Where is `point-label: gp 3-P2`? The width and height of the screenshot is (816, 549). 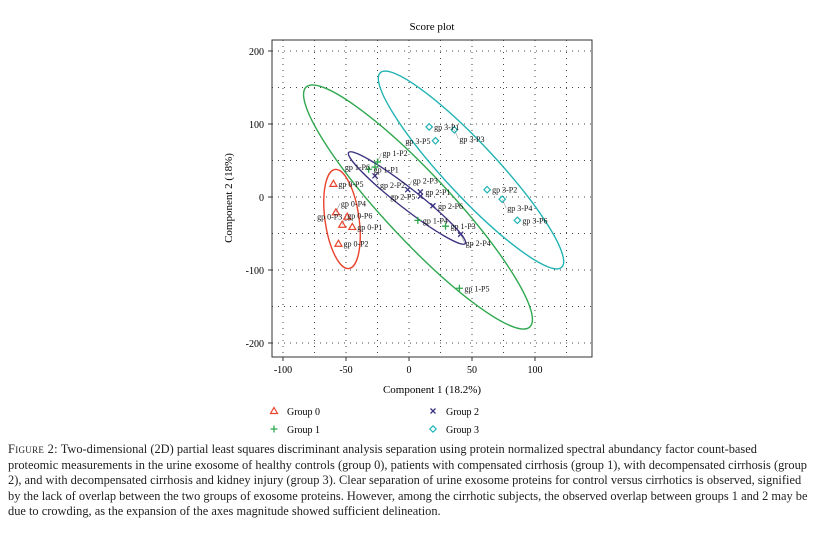 point-label: gp 3-P2 is located at coordinates (504, 190).